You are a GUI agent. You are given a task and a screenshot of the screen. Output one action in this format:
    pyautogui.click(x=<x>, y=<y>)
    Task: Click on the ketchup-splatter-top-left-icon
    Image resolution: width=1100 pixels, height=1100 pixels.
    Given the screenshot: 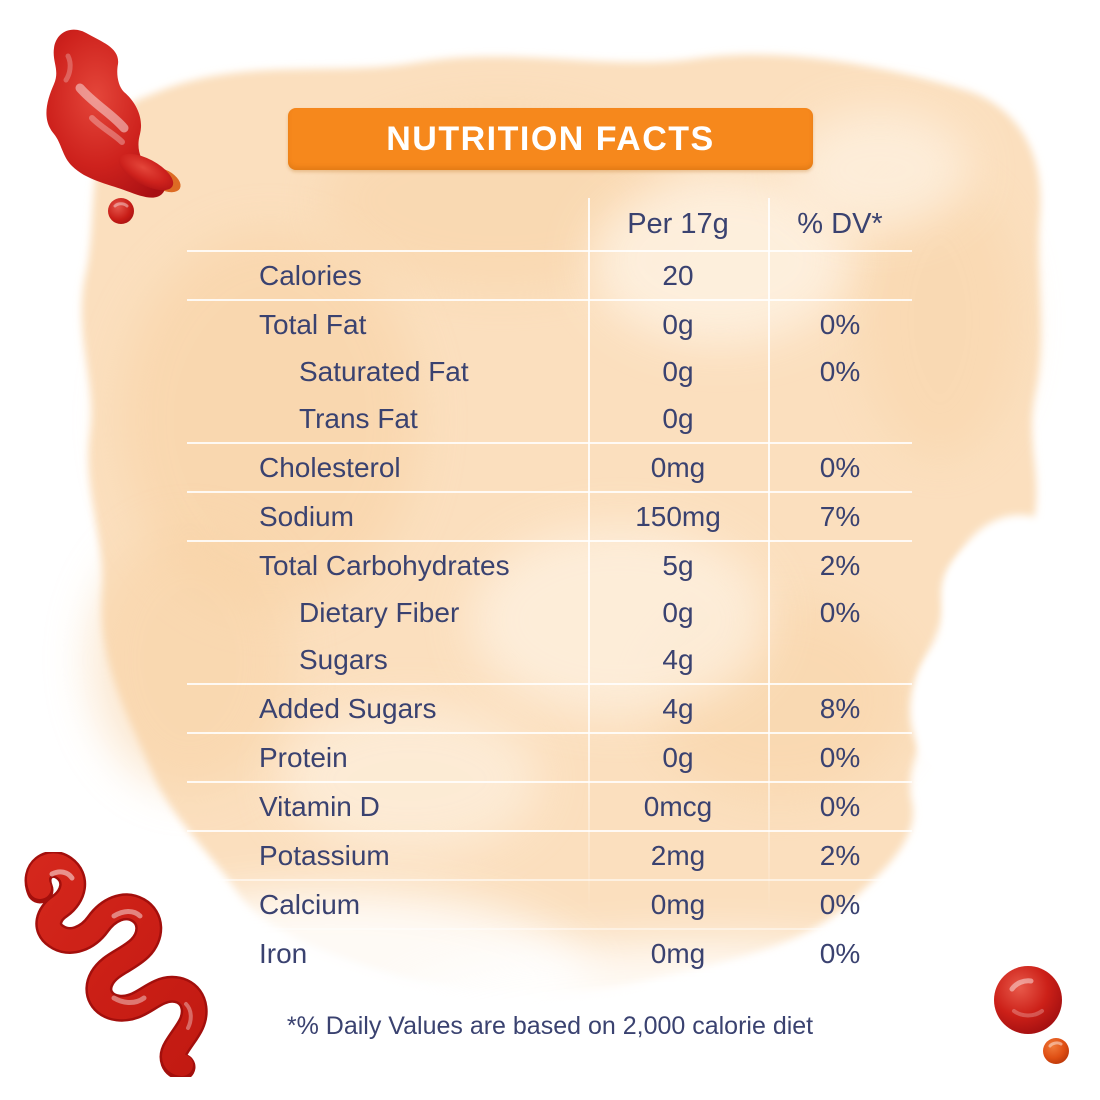 What is the action you would take?
    pyautogui.click(x=113, y=126)
    